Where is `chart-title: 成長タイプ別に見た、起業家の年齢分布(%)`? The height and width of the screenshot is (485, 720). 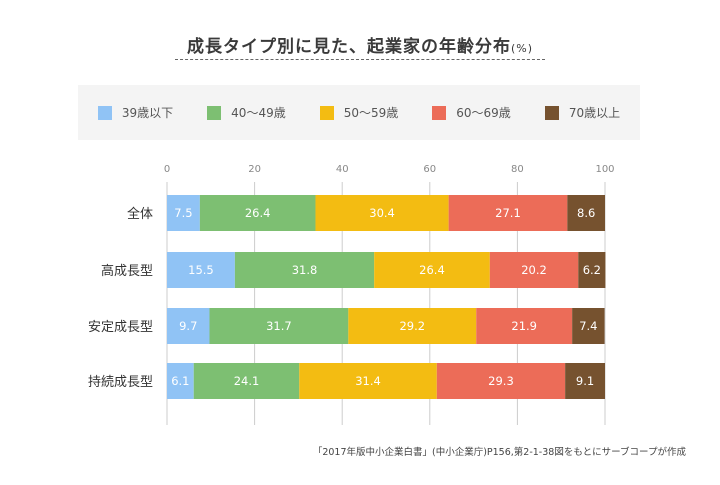
chart-title: 成長タイプ別に見た、起業家の年齢分布(%) is located at coordinates (360, 44).